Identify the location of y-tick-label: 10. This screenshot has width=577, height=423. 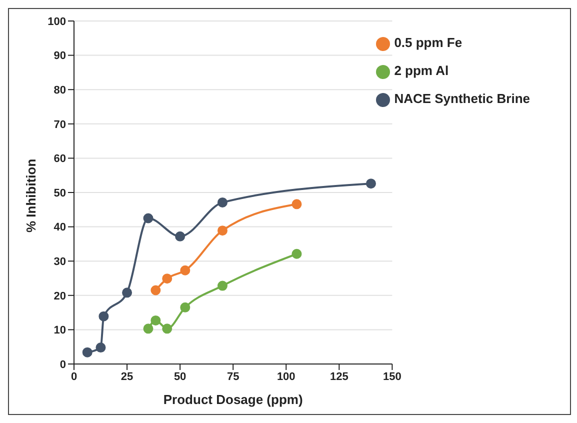
(60, 330).